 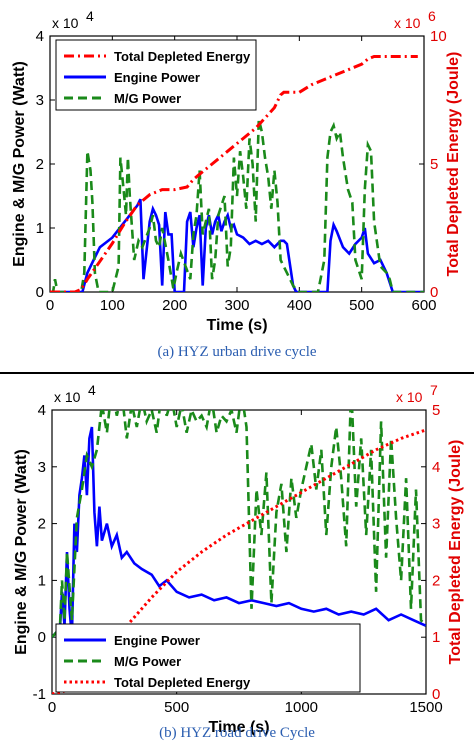 What do you see at coordinates (436, 580) in the screenshot?
I see `y-right-tick-label: 2` at bounding box center [436, 580].